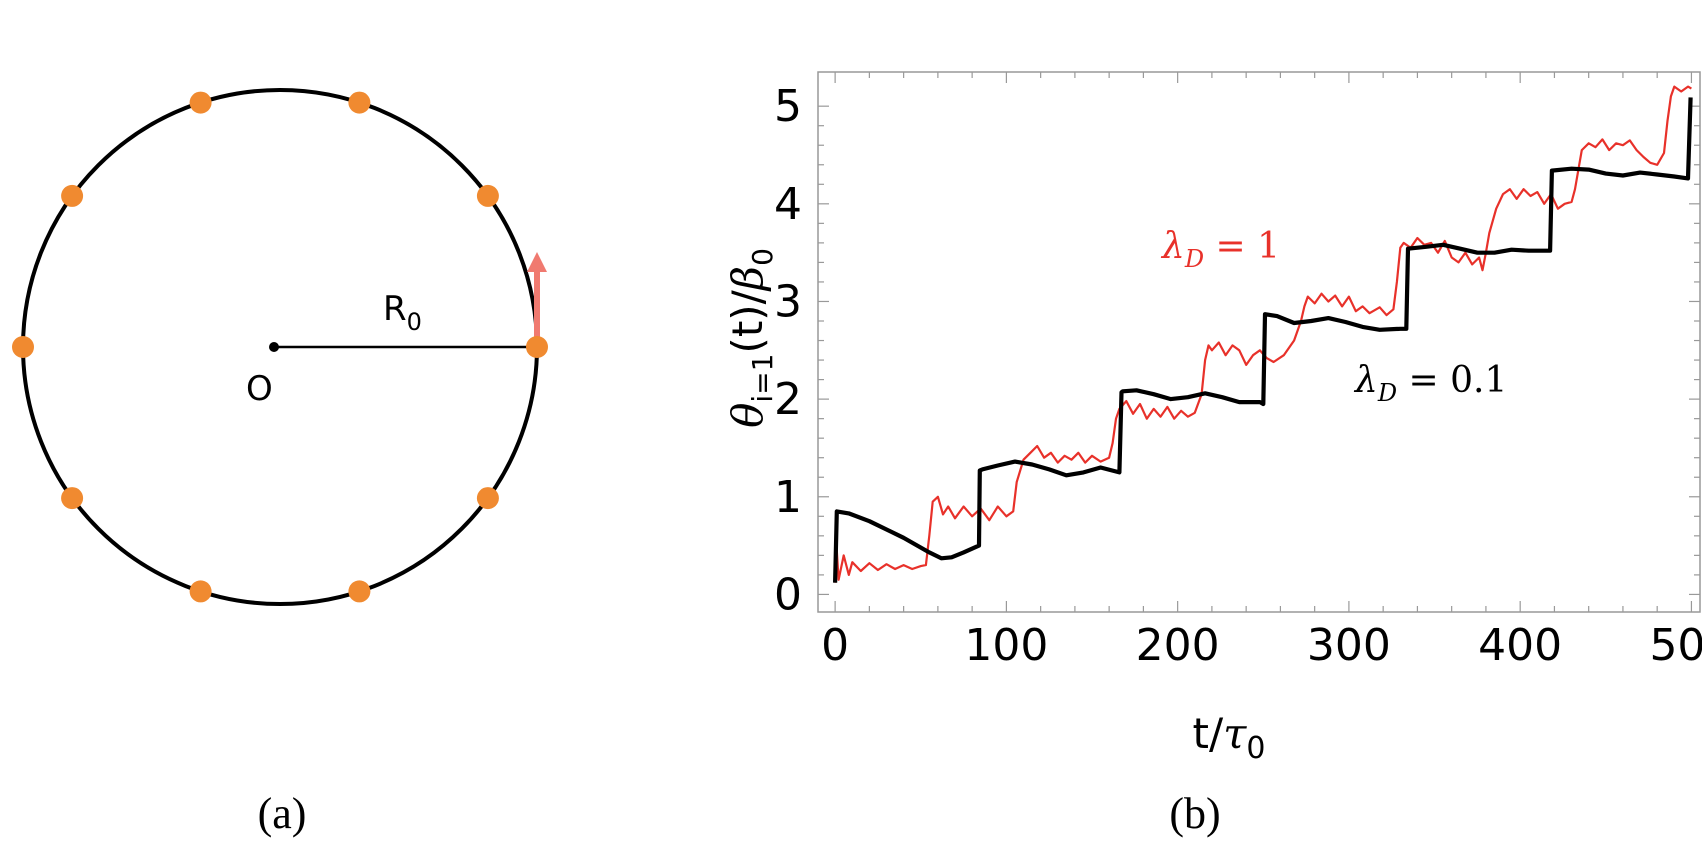 The width and height of the screenshot is (1702, 856). Describe the element at coordinates (788, 301) in the screenshot. I see `y-tick-label: 3` at that location.